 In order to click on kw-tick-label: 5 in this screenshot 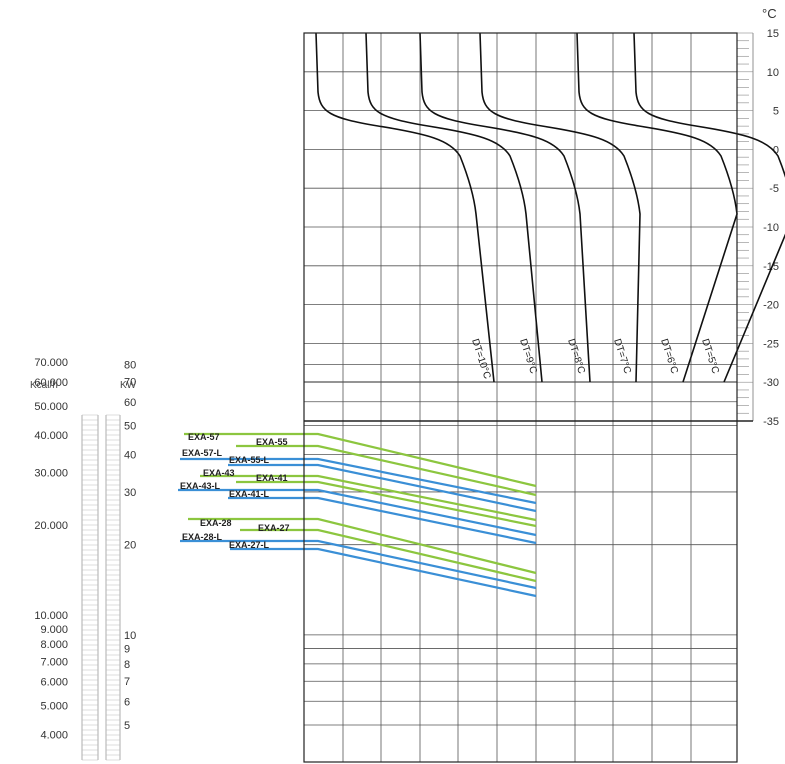, I will do `click(127, 726)`.